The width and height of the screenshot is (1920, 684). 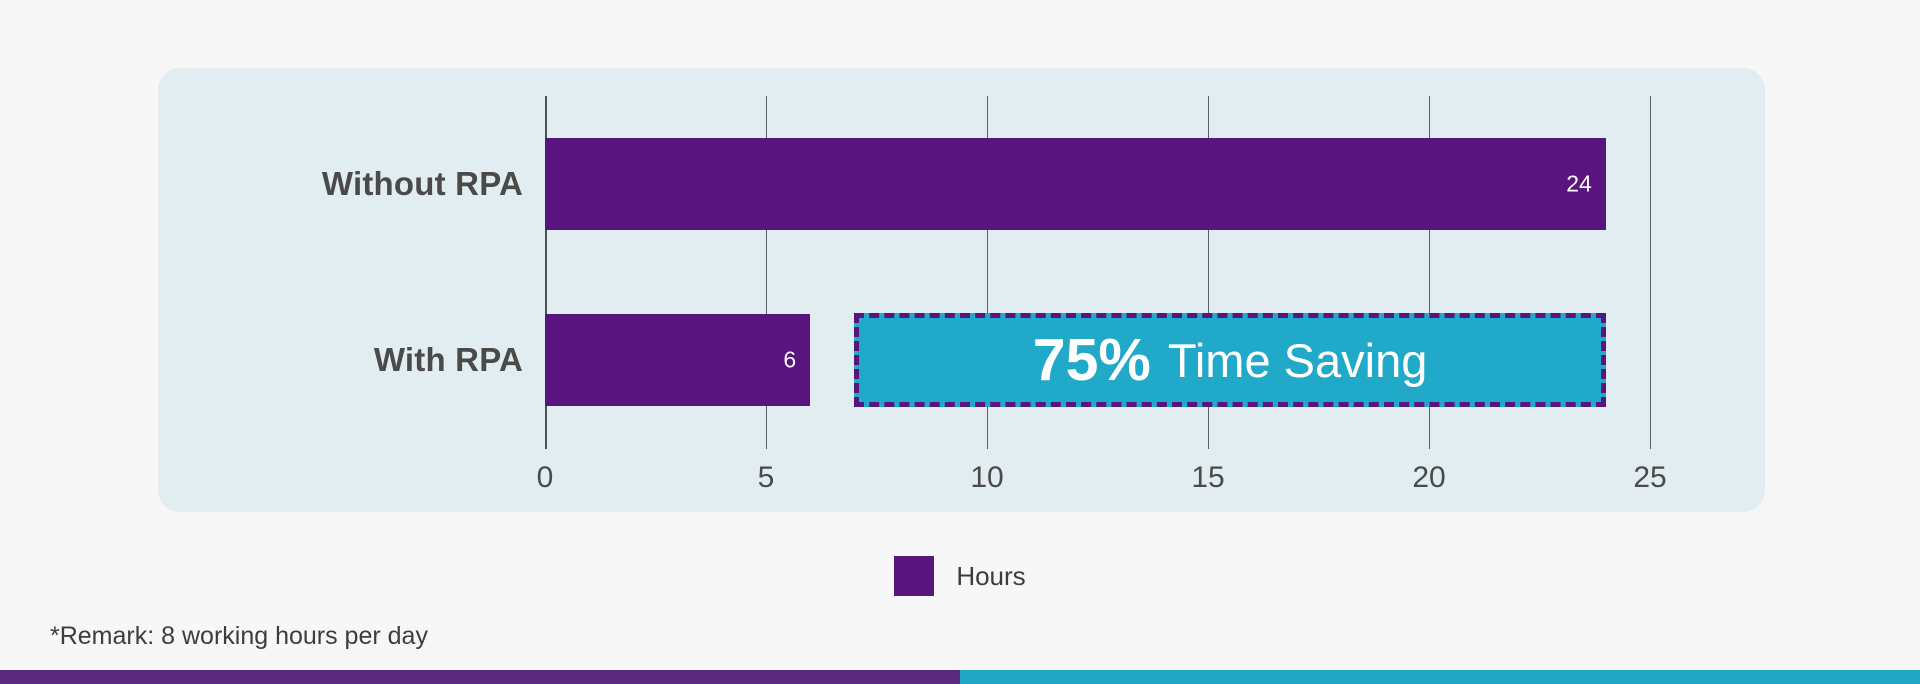 I want to click on bottom-strip-right-segment, so click(x=1440, y=677).